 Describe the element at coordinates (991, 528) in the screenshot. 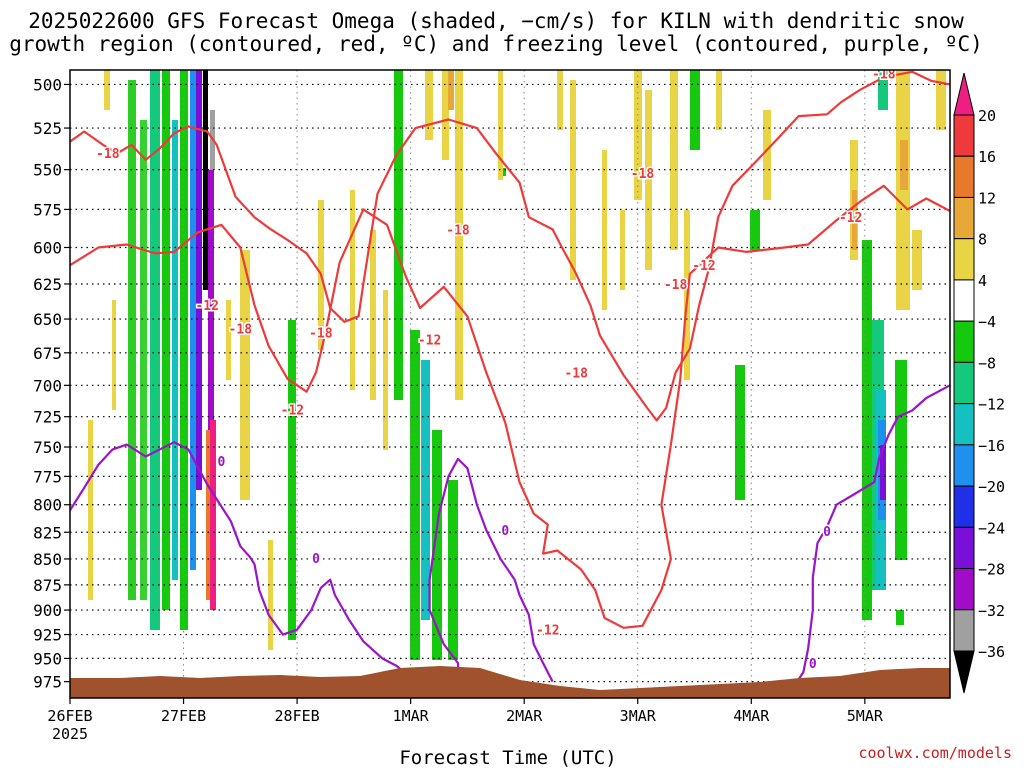

I see `colorbar-label: −24` at that location.